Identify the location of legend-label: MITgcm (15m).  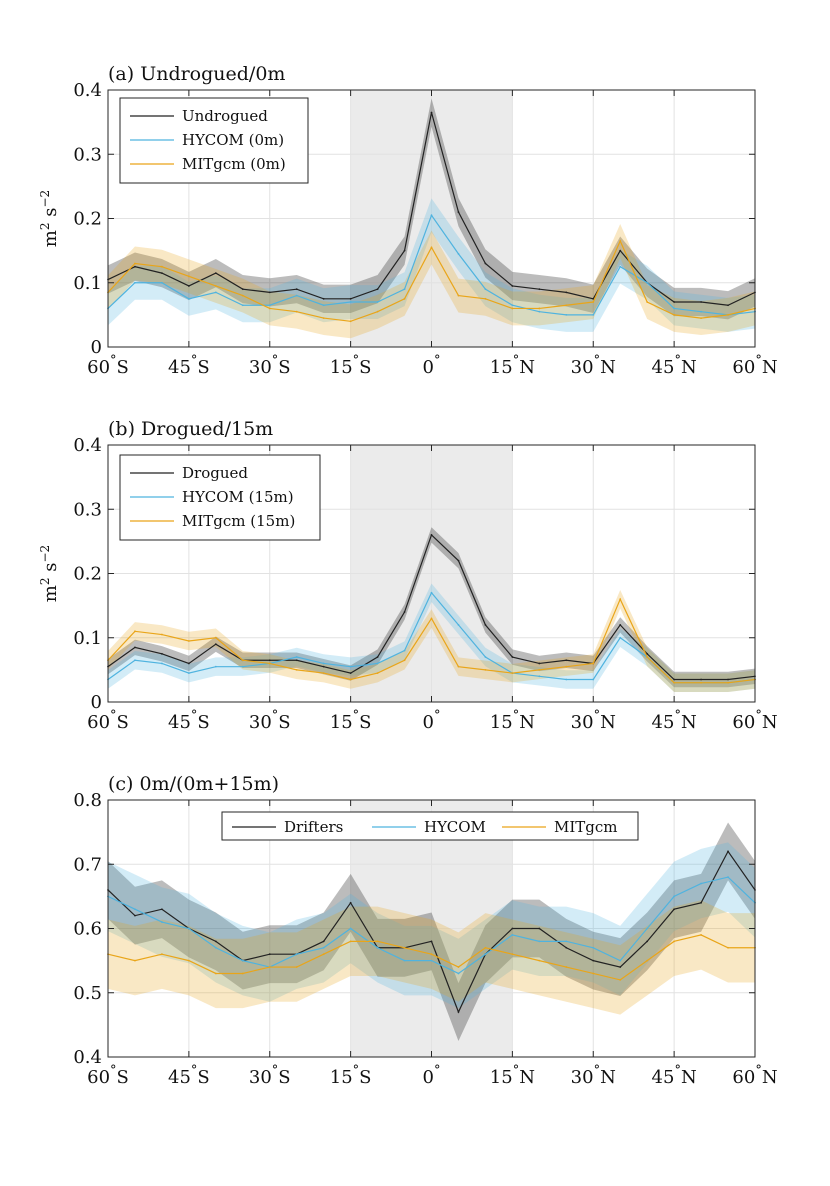
(238, 521).